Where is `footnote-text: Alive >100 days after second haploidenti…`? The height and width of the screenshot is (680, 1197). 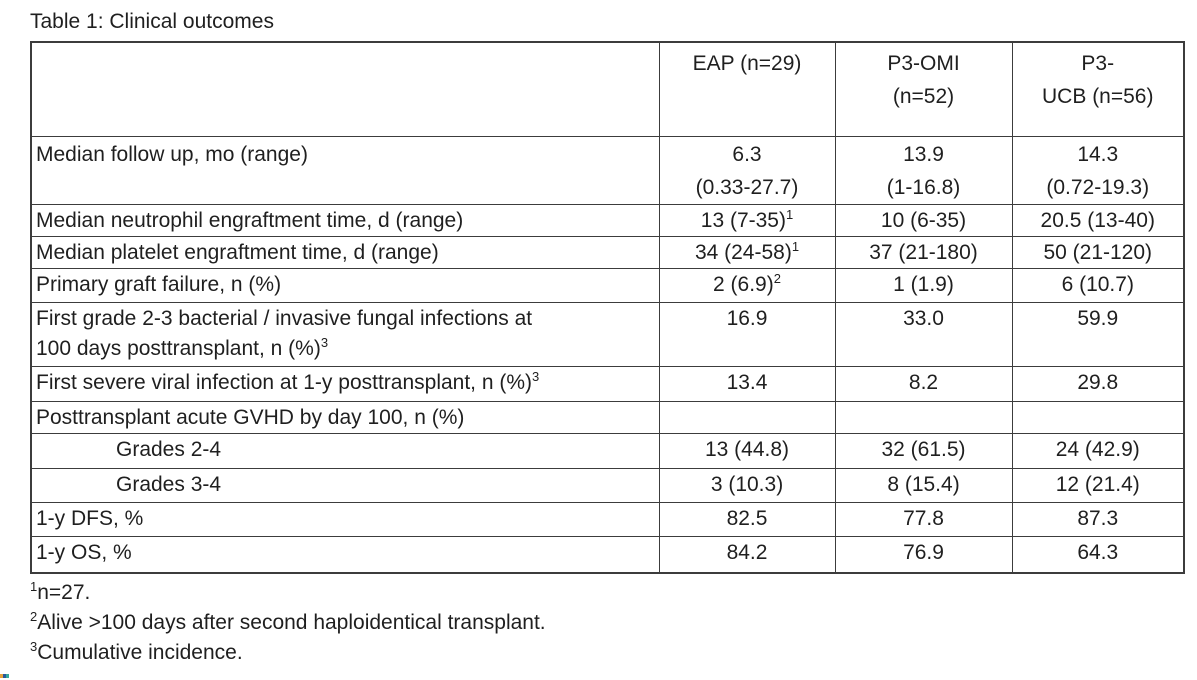
footnote-text: Alive >100 days after second haploidenti… is located at coordinates (291, 622).